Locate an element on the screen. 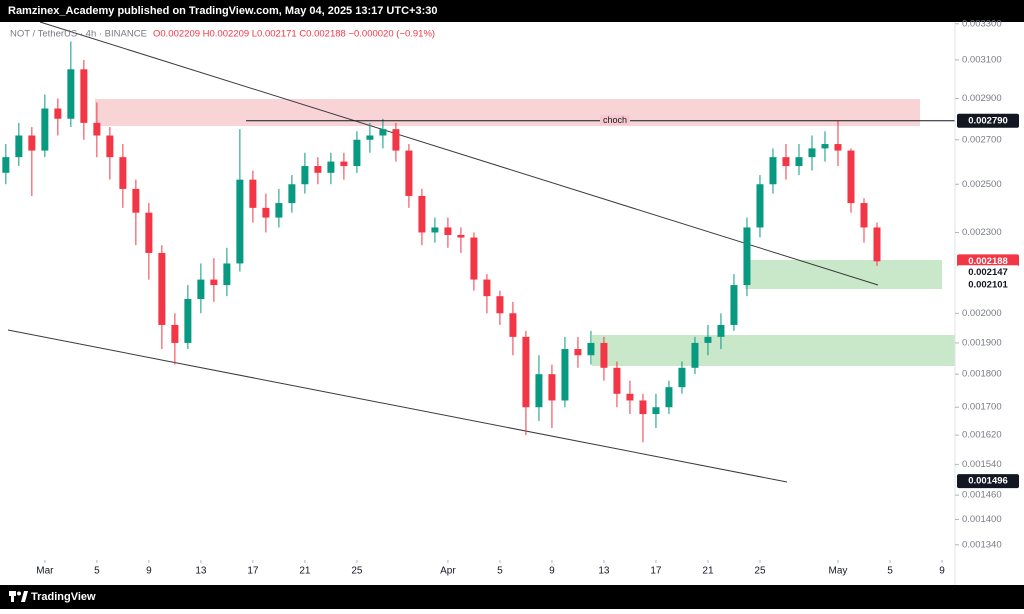  y-tick-label: 0.002700 is located at coordinates (982, 139).